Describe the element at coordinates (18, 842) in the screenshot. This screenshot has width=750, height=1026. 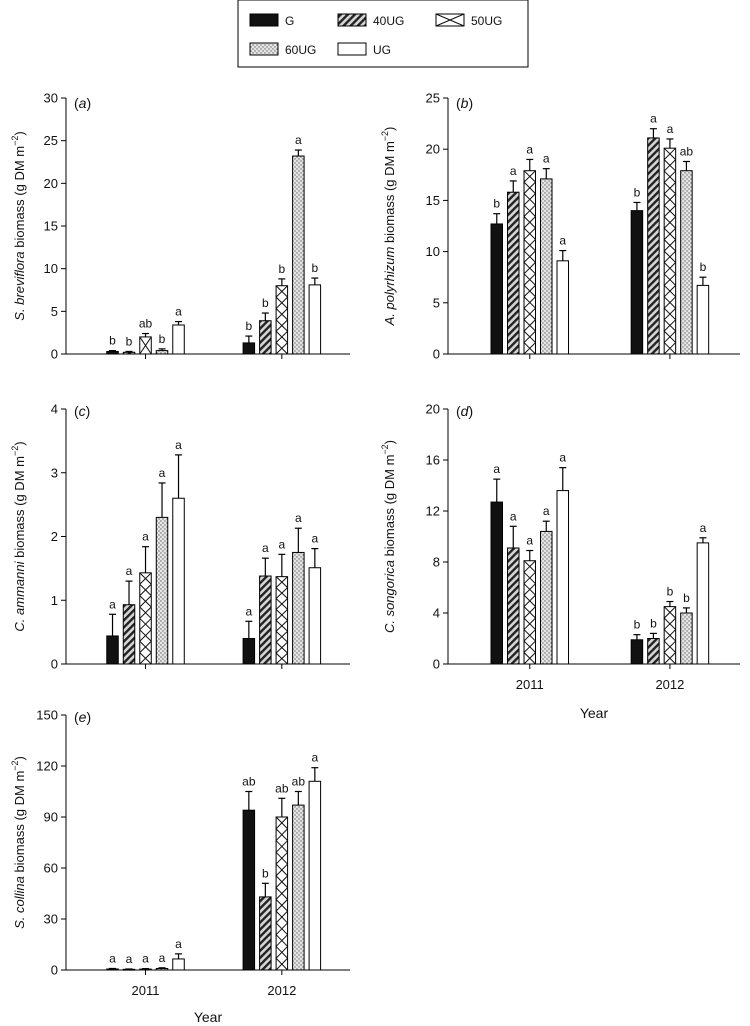
I see `y-axis-label: S. collina biomass (g DM m−2)` at that location.